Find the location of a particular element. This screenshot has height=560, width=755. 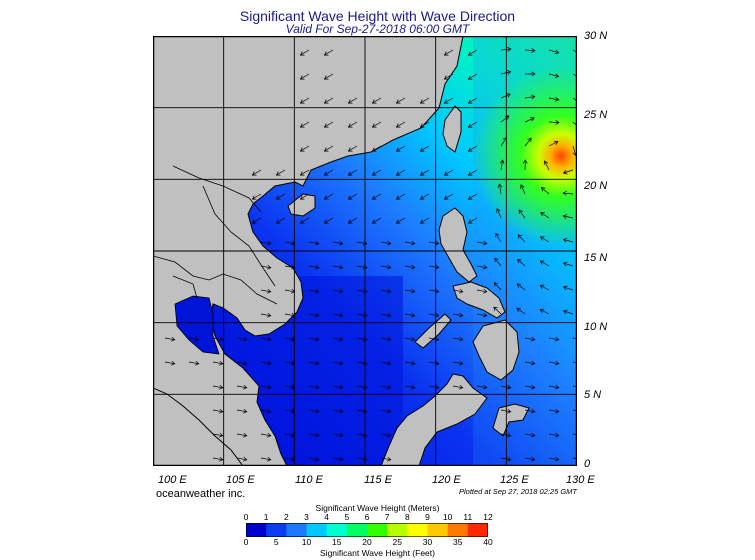

colorbar-feet-tick: 25 is located at coordinates (397, 542).